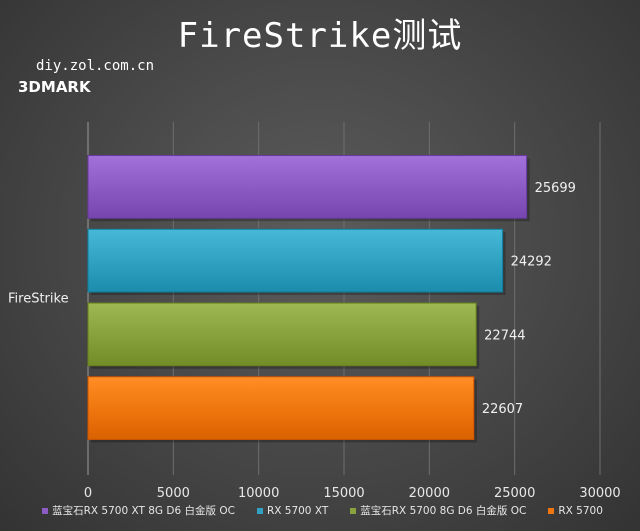 The image size is (640, 531). What do you see at coordinates (95, 66) in the screenshot?
I see `site-watermark: diy.zol.com.cn` at bounding box center [95, 66].